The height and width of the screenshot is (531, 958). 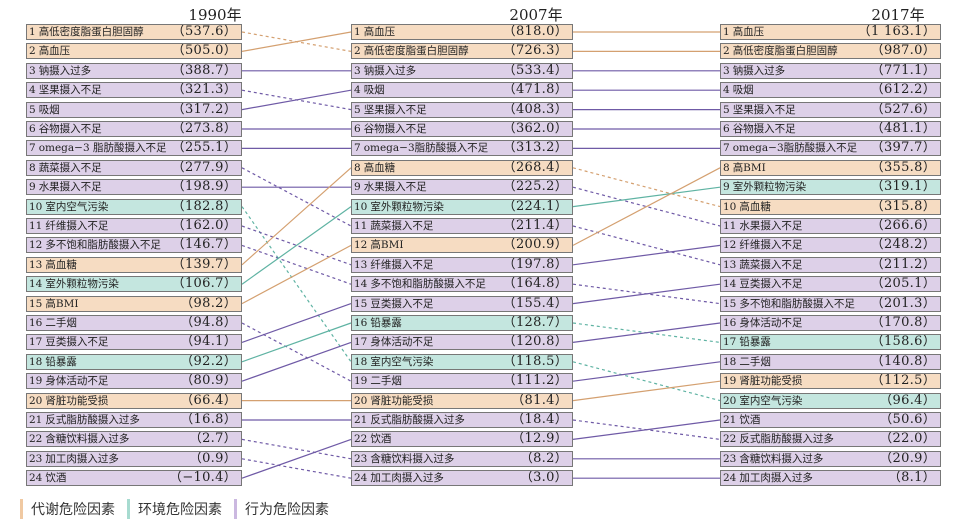 What do you see at coordinates (764, 187) in the screenshot?
I see `risk-label: 9 室外颗粒物污染` at bounding box center [764, 187].